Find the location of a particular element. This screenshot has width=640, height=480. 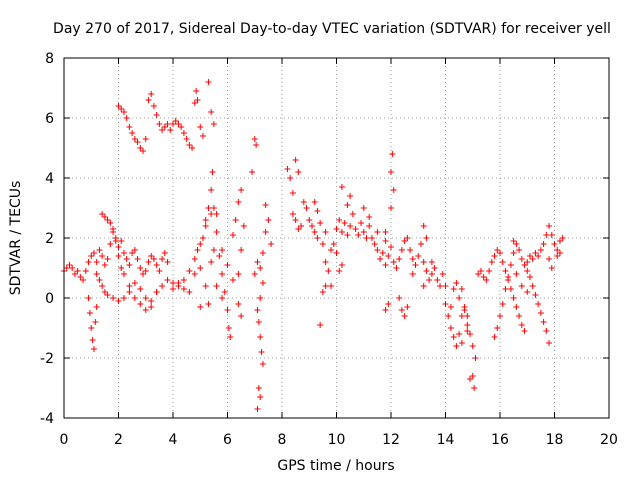

x-tick-label: 14 is located at coordinates (446, 440).